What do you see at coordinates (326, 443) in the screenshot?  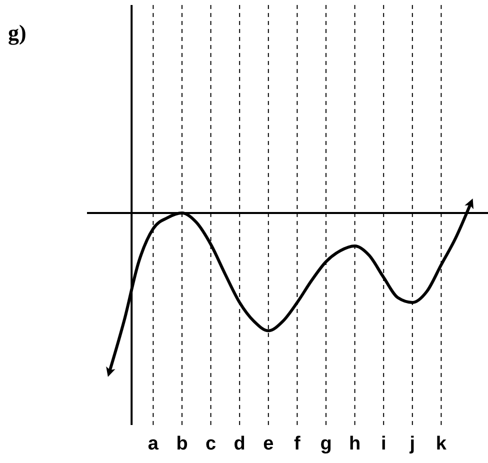 I see `x-tick-label: g` at bounding box center [326, 443].